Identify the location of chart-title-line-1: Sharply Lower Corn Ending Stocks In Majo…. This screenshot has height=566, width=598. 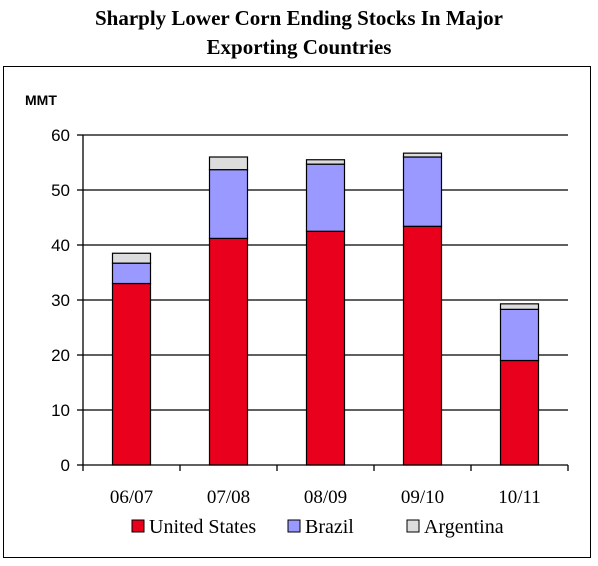
(298, 18).